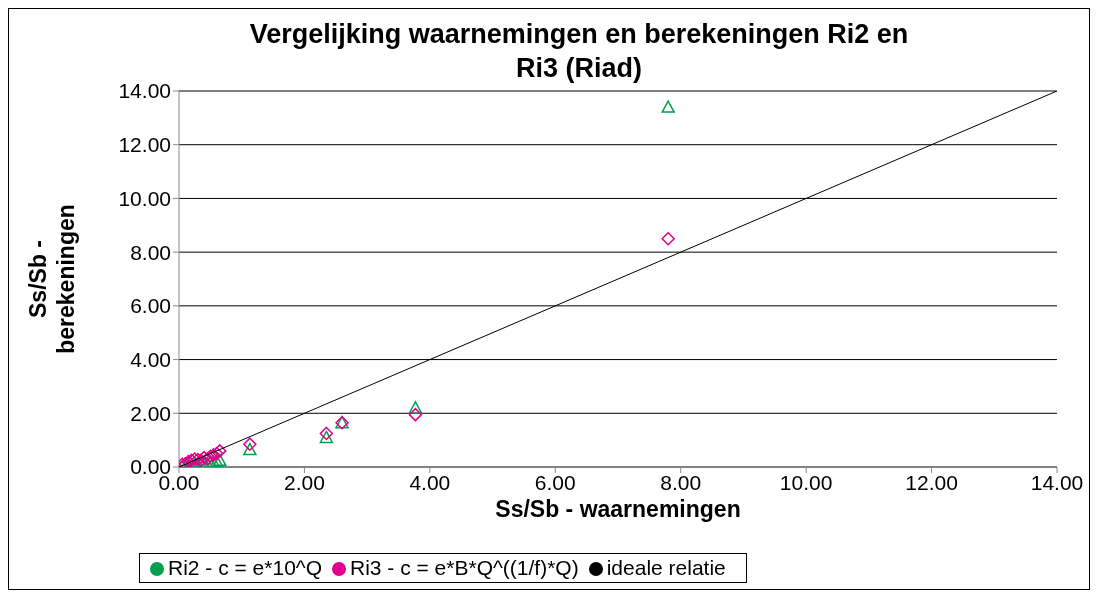 Image resolution: width=1102 pixels, height=599 pixels. Describe the element at coordinates (430, 482) in the screenshot. I see `x-tick-label: 4.00` at that location.